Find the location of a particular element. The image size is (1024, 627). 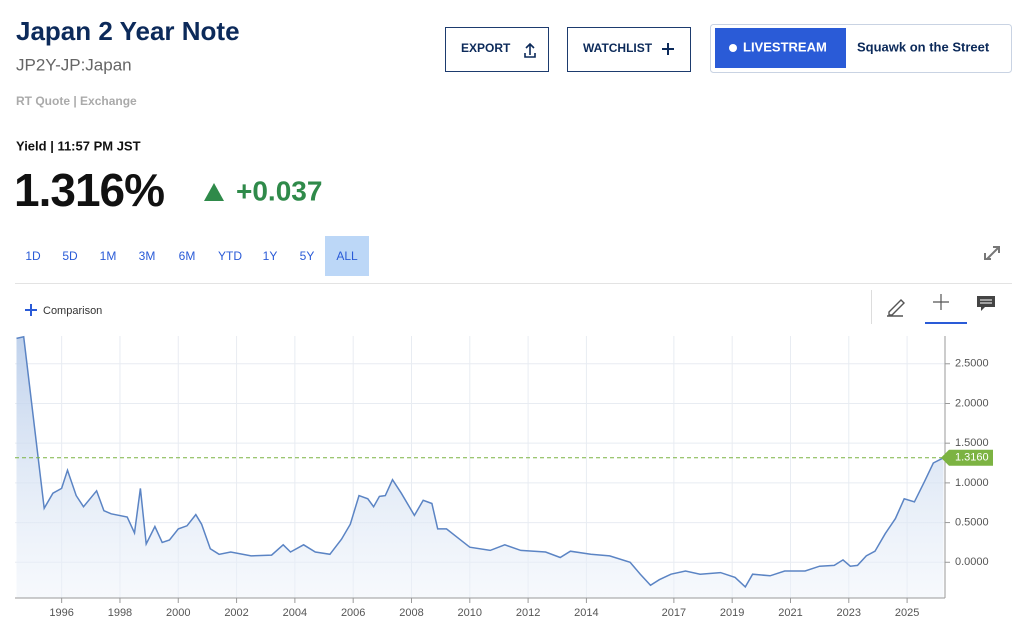

draw-icon is located at coordinates (896, 308).